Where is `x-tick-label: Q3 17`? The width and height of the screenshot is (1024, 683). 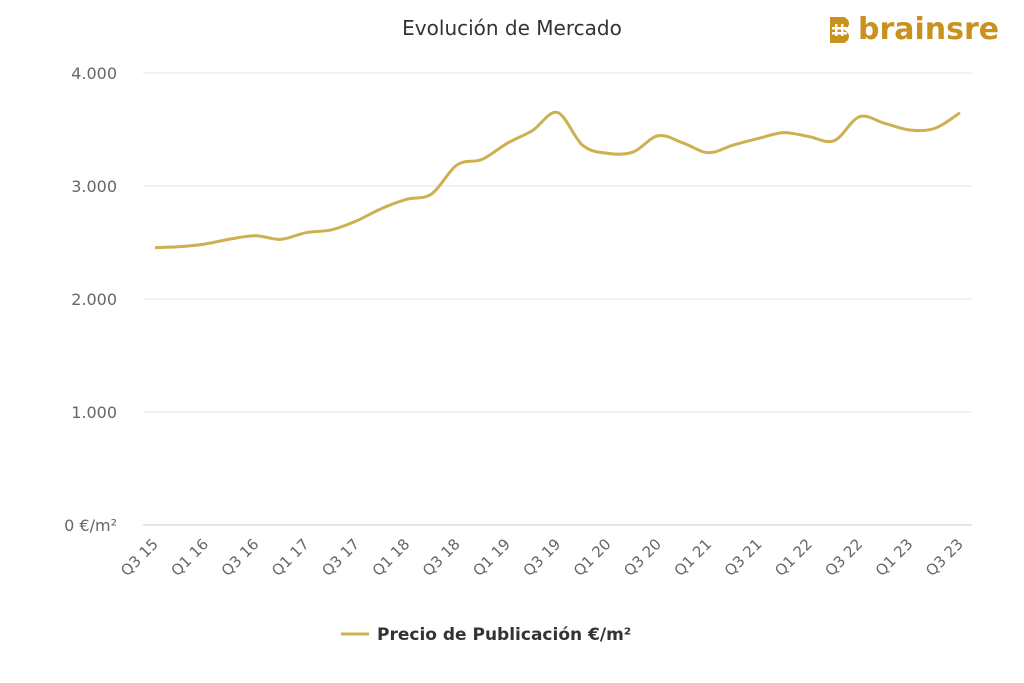
x-tick-label: Q3 17 is located at coordinates (340, 557).